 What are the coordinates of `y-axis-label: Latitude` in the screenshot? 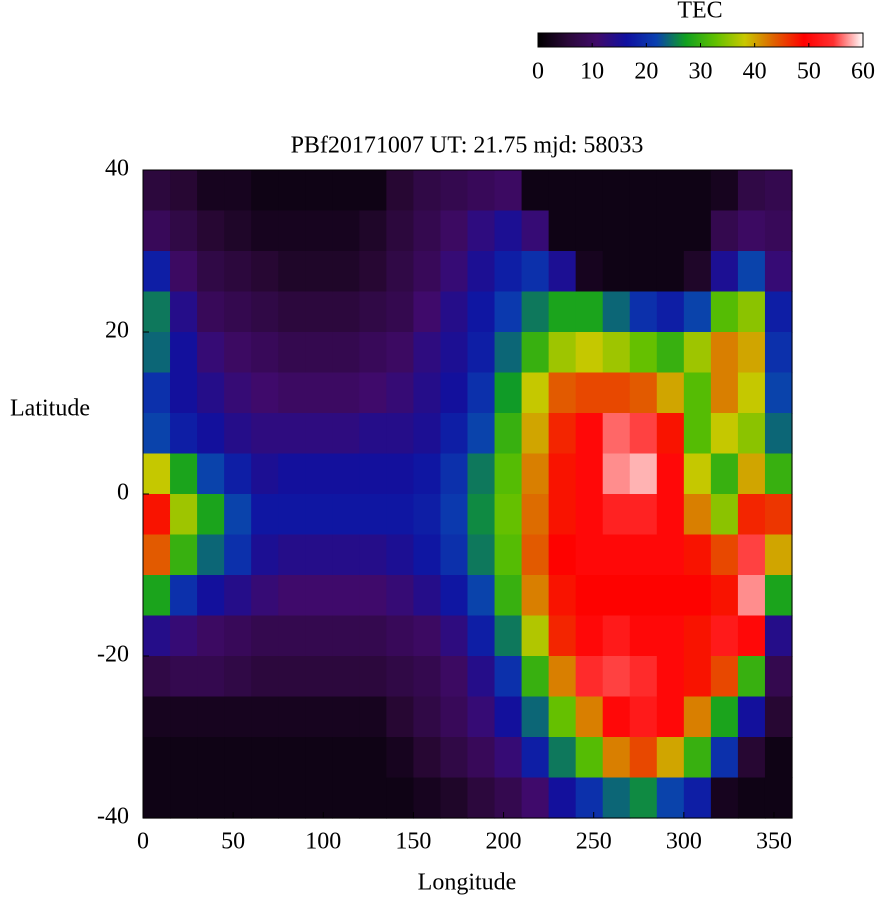 It's located at (50, 409).